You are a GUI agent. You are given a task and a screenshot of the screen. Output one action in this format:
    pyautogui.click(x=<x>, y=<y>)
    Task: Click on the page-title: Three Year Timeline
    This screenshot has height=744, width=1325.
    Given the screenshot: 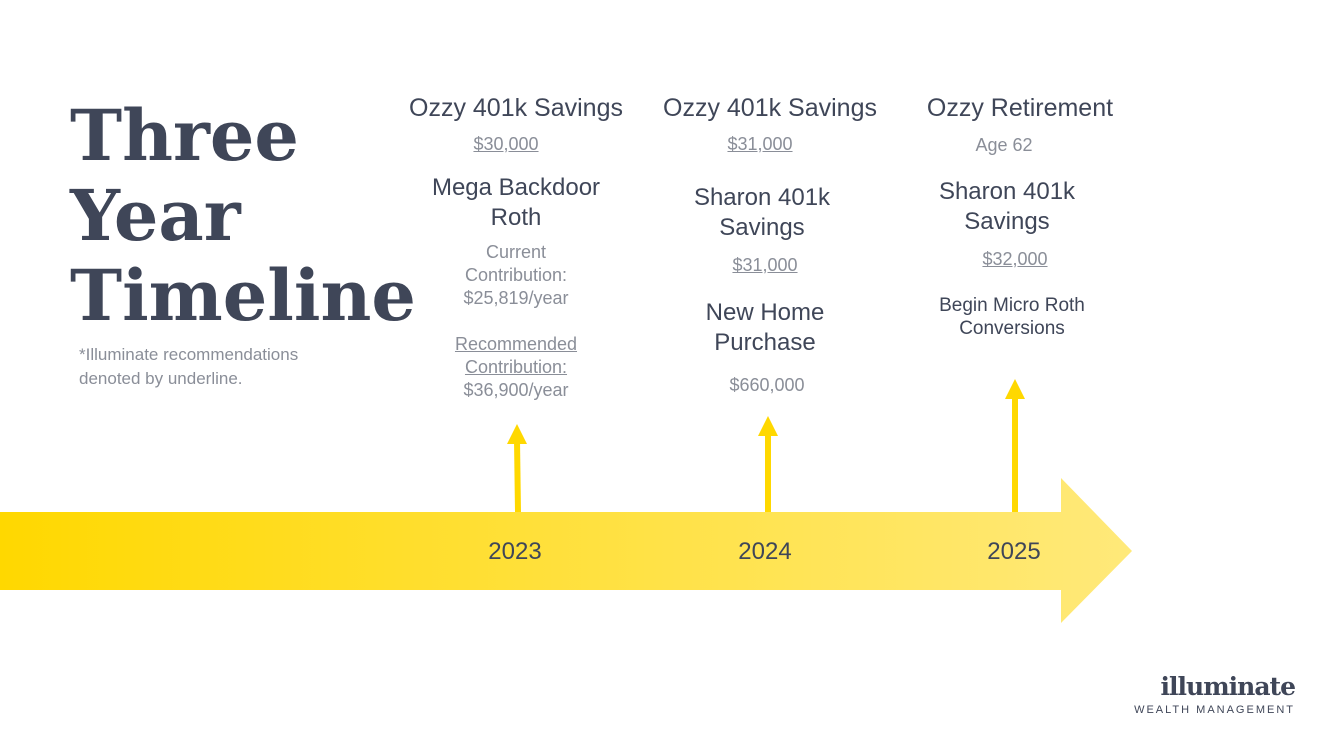 What is the action you would take?
    pyautogui.click(x=243, y=216)
    